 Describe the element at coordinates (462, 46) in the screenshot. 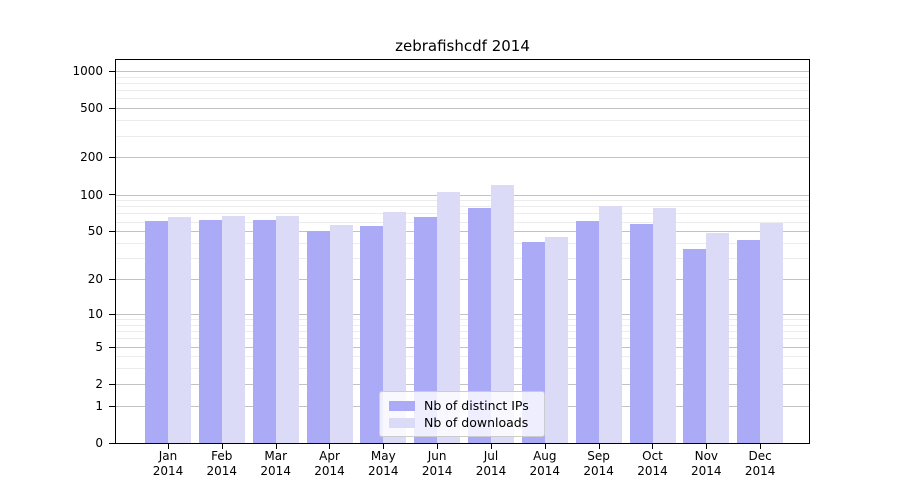

I see `chart-title: zebrafishcdf 2014` at that location.